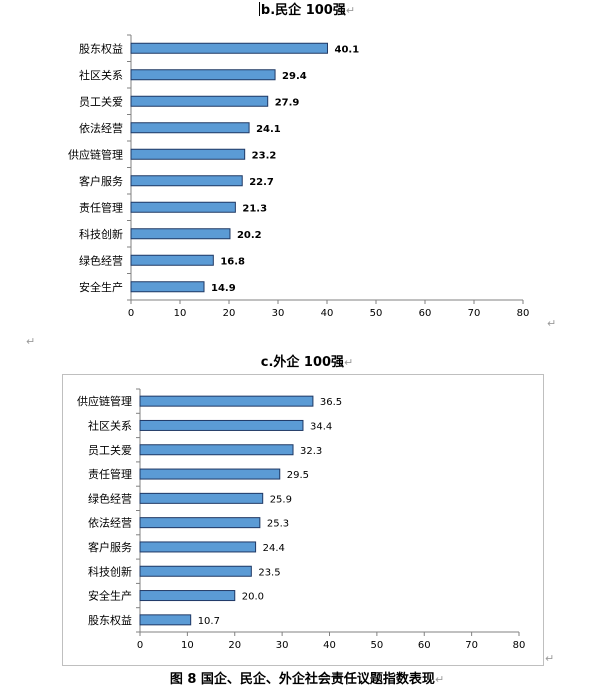 The height and width of the screenshot is (698, 614). Describe the element at coordinates (209, 621) in the screenshot. I see `value-label: 10.7` at that location.